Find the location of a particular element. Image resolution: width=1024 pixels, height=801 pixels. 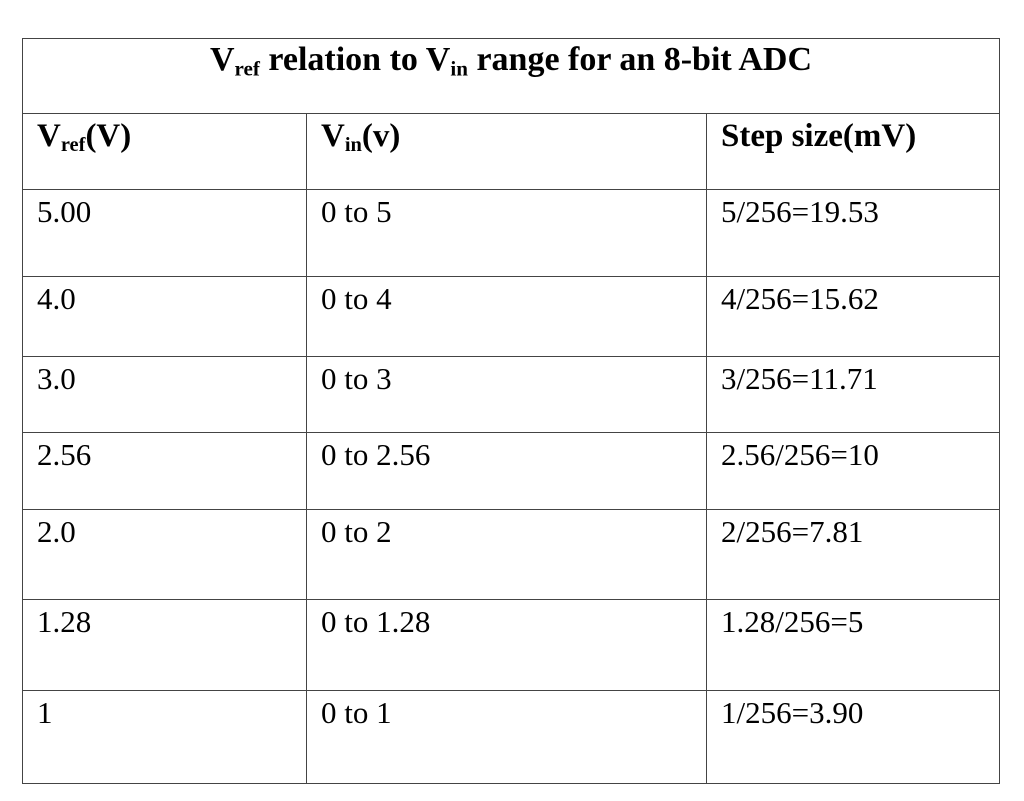

data-cell: 0 to 1.28 is located at coordinates (506, 645).